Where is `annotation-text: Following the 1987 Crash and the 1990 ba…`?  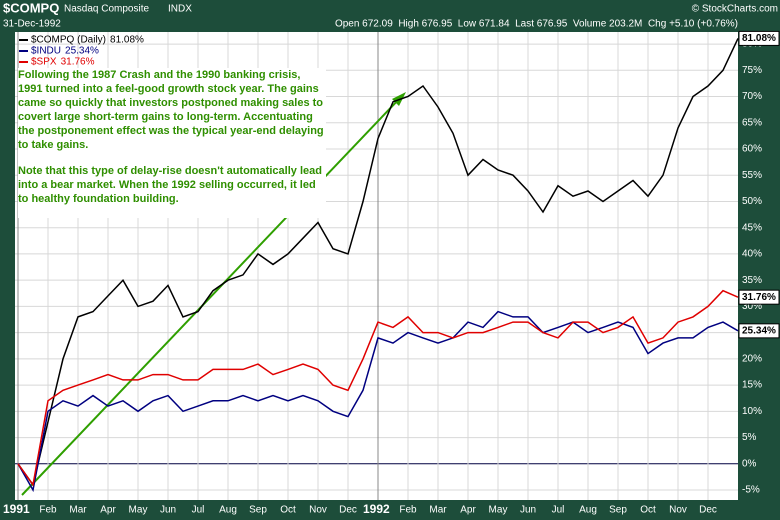 annotation-text: Following the 1987 Crash and the 1990 ba… is located at coordinates (171, 110).